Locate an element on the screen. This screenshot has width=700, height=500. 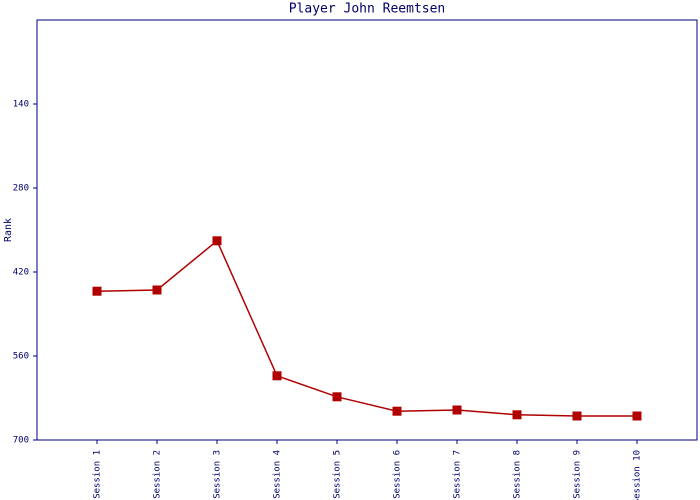
y-tick-label: 140 is located at coordinates (21, 105).